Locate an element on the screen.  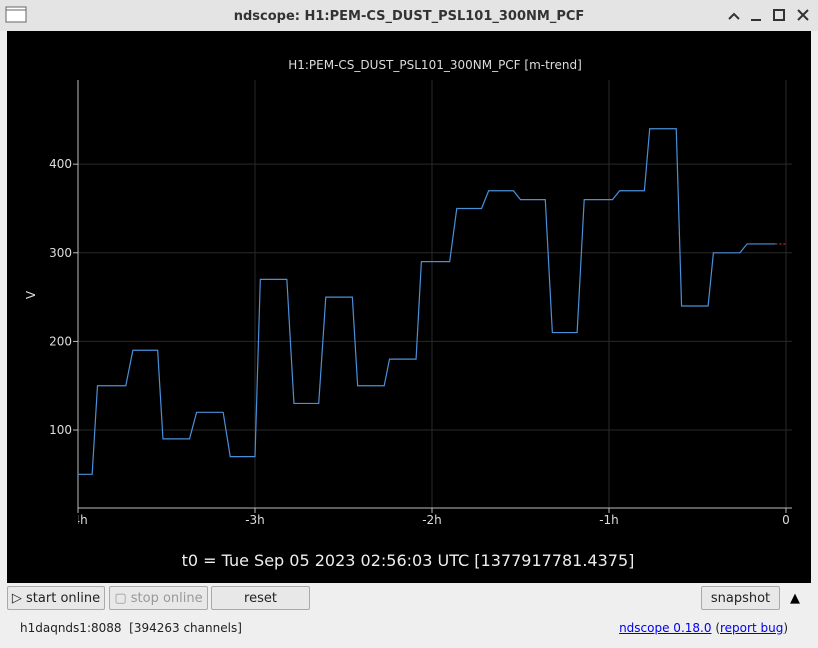
expand-btn: ▲ is located at coordinates (795, 598).